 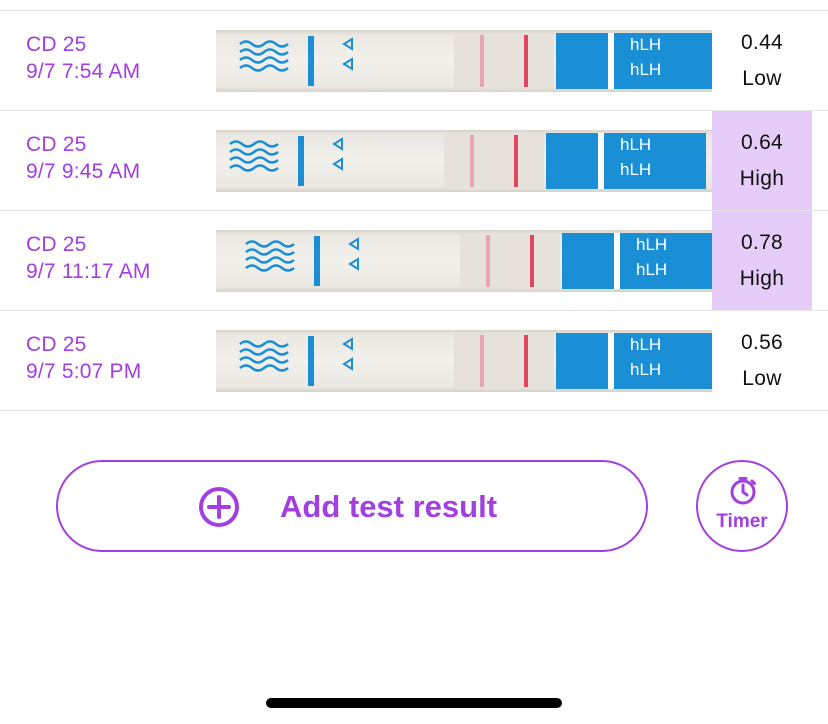 What do you see at coordinates (742, 521) in the screenshot?
I see `timer-label: Timer` at bounding box center [742, 521].